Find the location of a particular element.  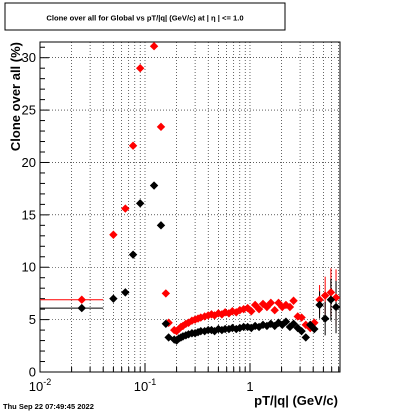

y-tick-label: 30 is located at coordinates (29, 57).